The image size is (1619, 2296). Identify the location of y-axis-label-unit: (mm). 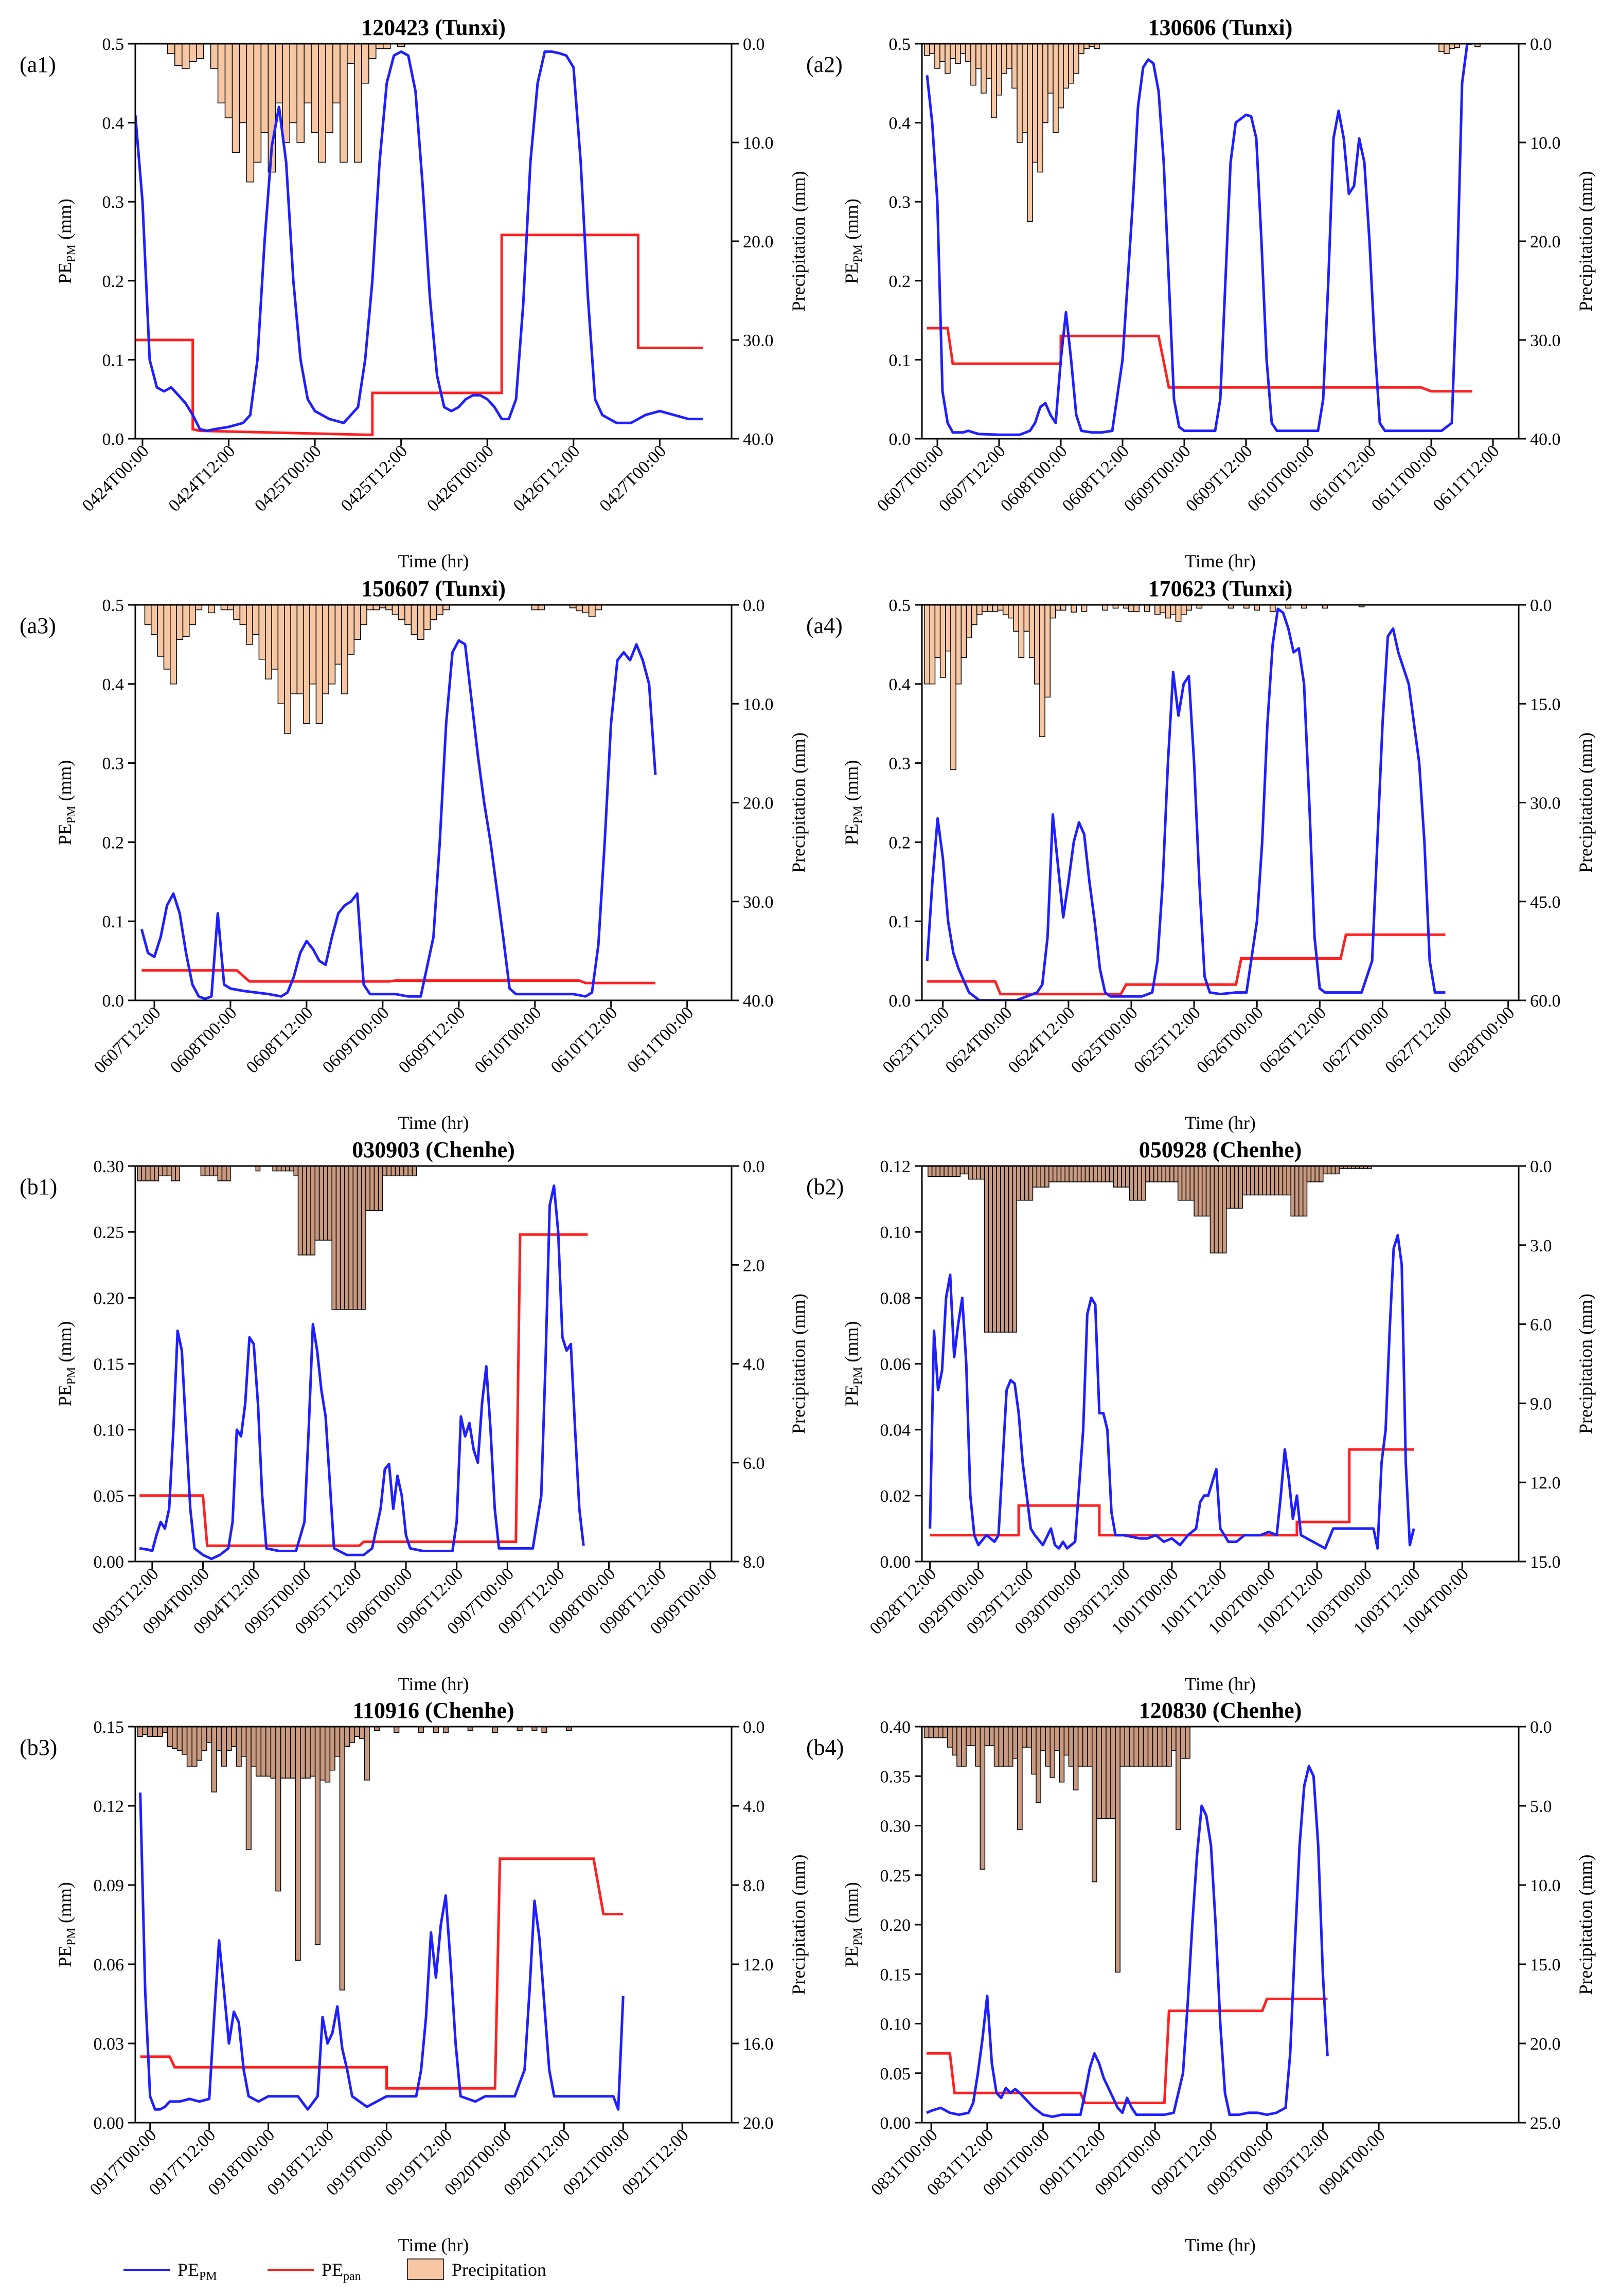
(851, 1905).